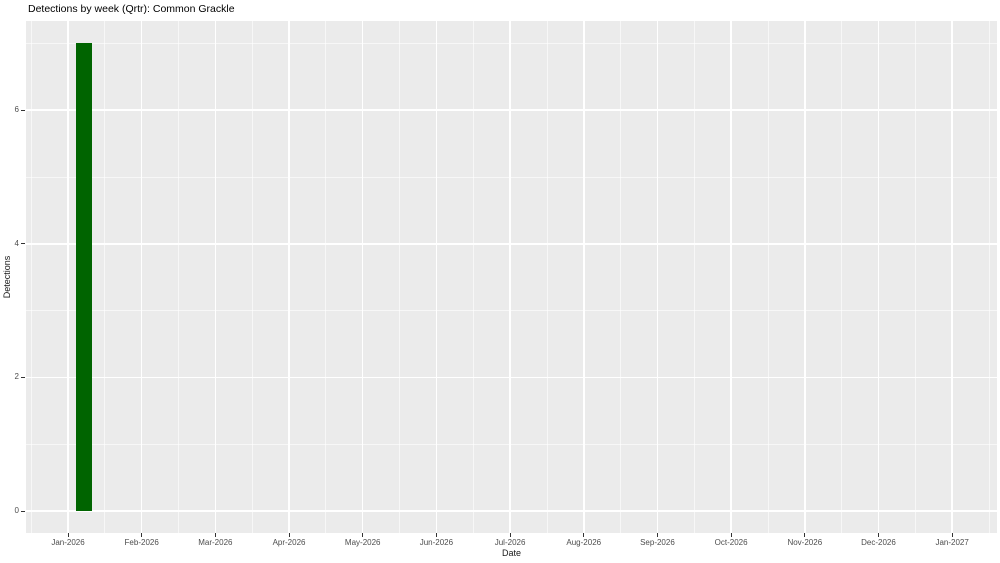 The height and width of the screenshot is (563, 1000). What do you see at coordinates (952, 542) in the screenshot?
I see `x-tick-label: Jan-2027` at bounding box center [952, 542].